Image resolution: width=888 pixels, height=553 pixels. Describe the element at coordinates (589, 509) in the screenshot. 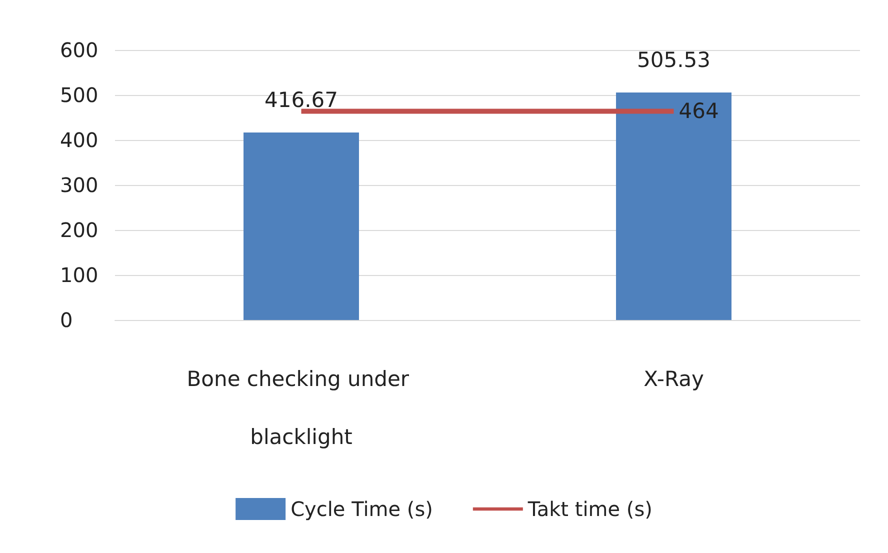

I see `legend-label: Takt time (s)` at that location.